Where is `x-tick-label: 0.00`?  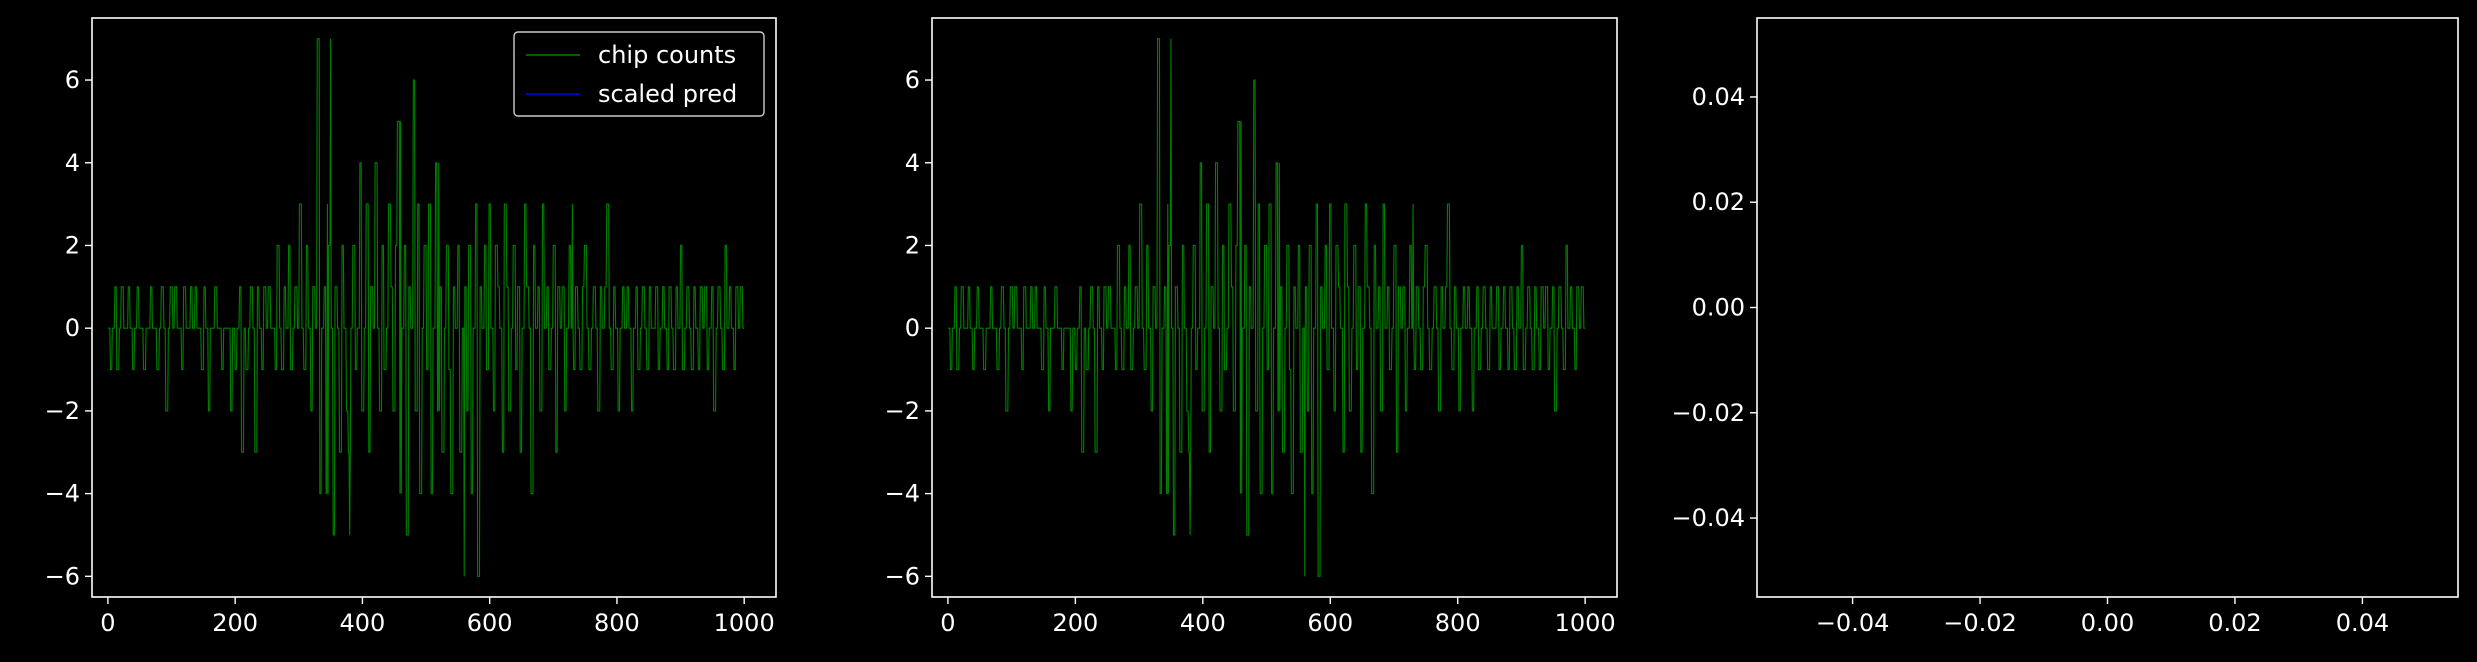 x-tick-label: 0.00 is located at coordinates (2107, 623).